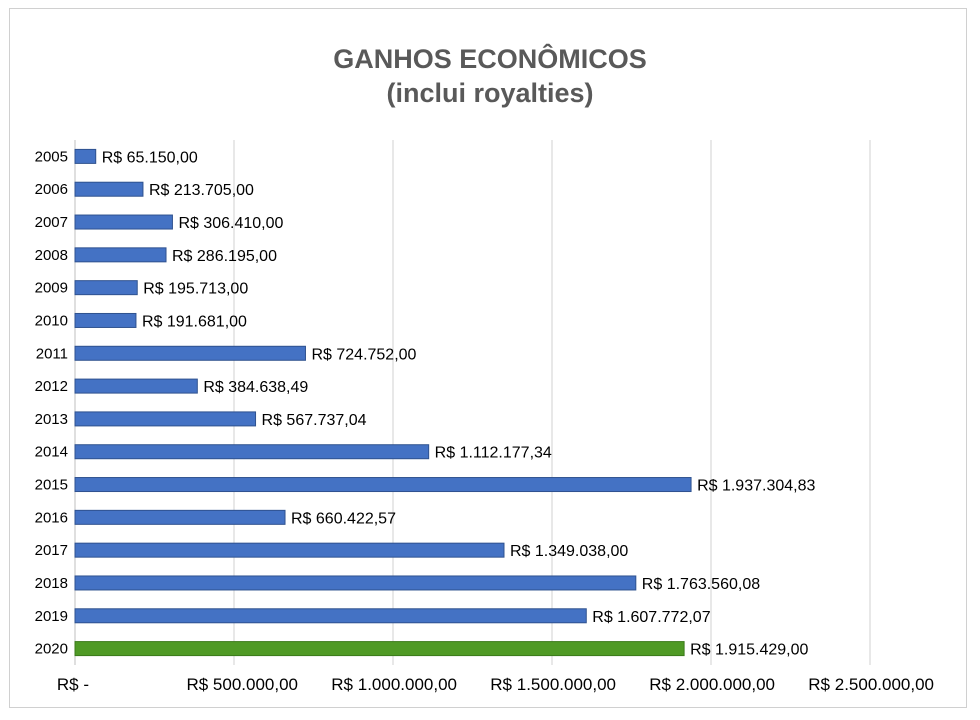 The width and height of the screenshot is (980, 720). I want to click on bar-2008, so click(120, 255).